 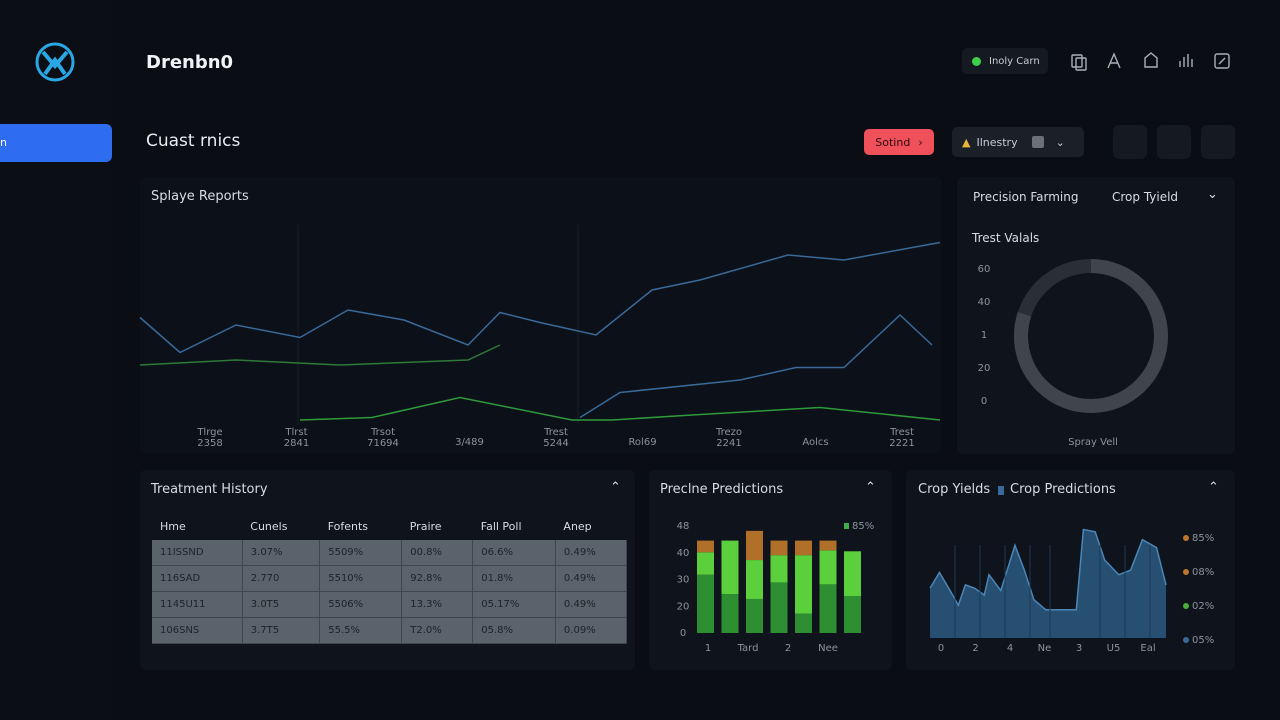 I want to click on panel-title: Splaye Reports, so click(x=200, y=196).